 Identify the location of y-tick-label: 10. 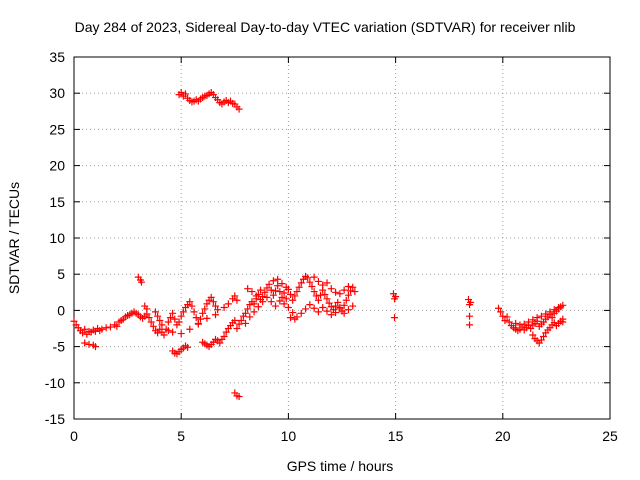
(57, 238).